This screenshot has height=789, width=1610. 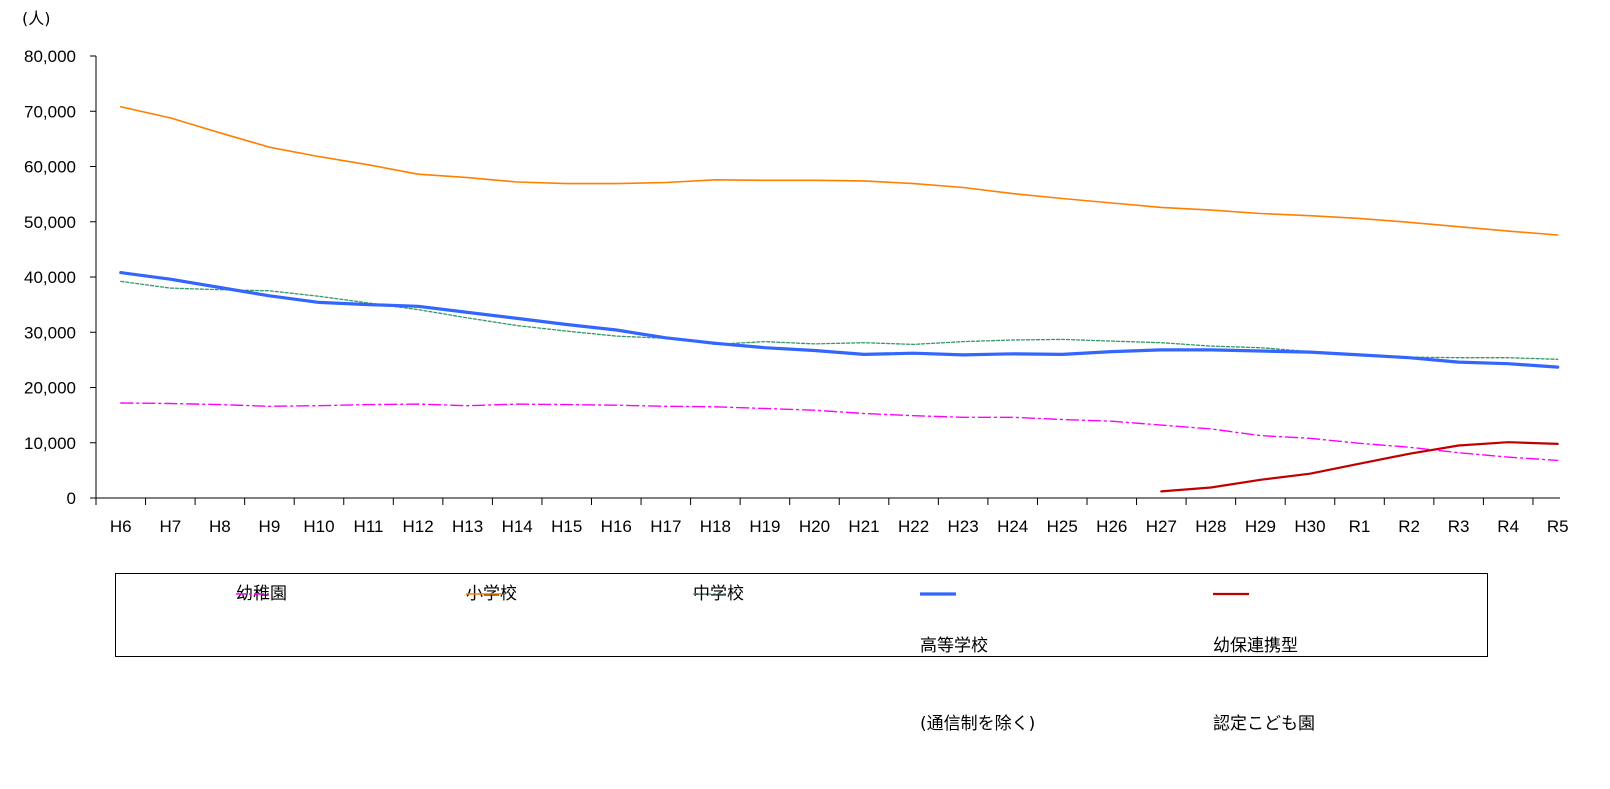 I want to click on x-tick-label: H6, so click(x=121, y=526).